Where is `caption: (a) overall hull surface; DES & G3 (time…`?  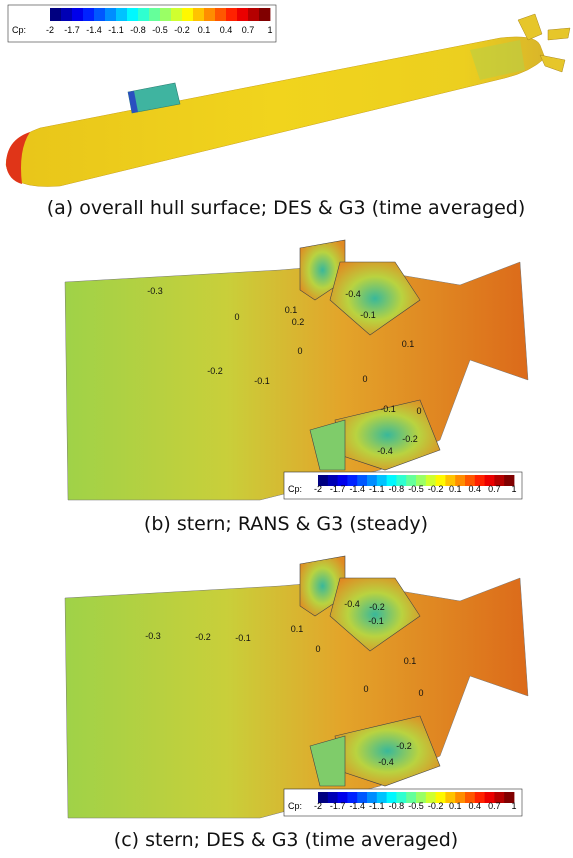 caption: (a) overall hull surface; DES & G3 (time… is located at coordinates (286, 208).